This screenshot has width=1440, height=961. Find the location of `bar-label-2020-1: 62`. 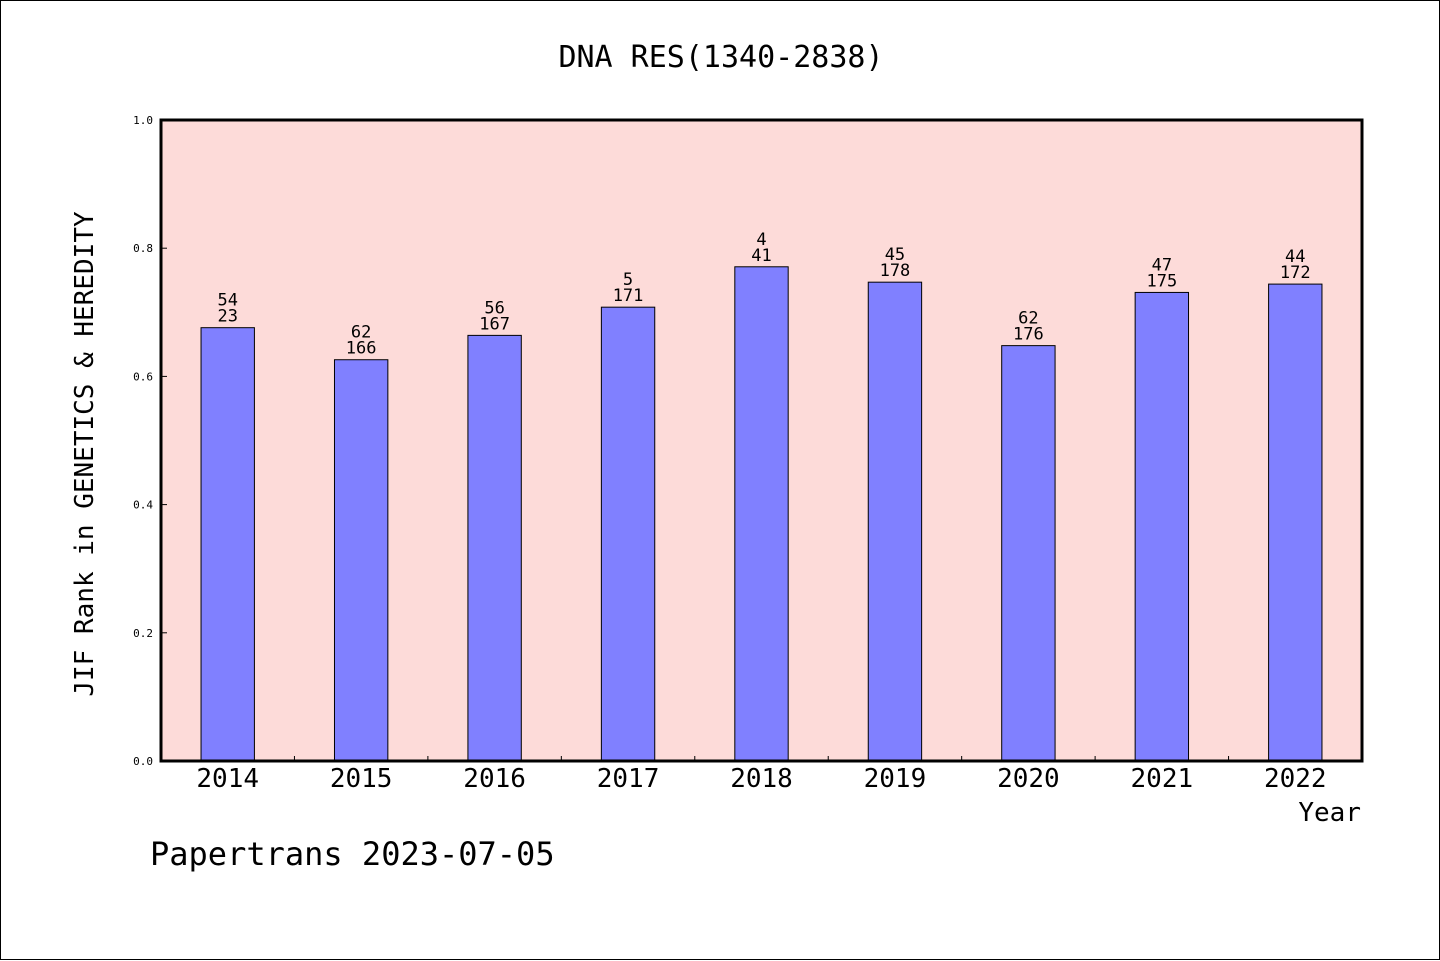

bar-label-2020-1: 62 is located at coordinates (1028, 319).